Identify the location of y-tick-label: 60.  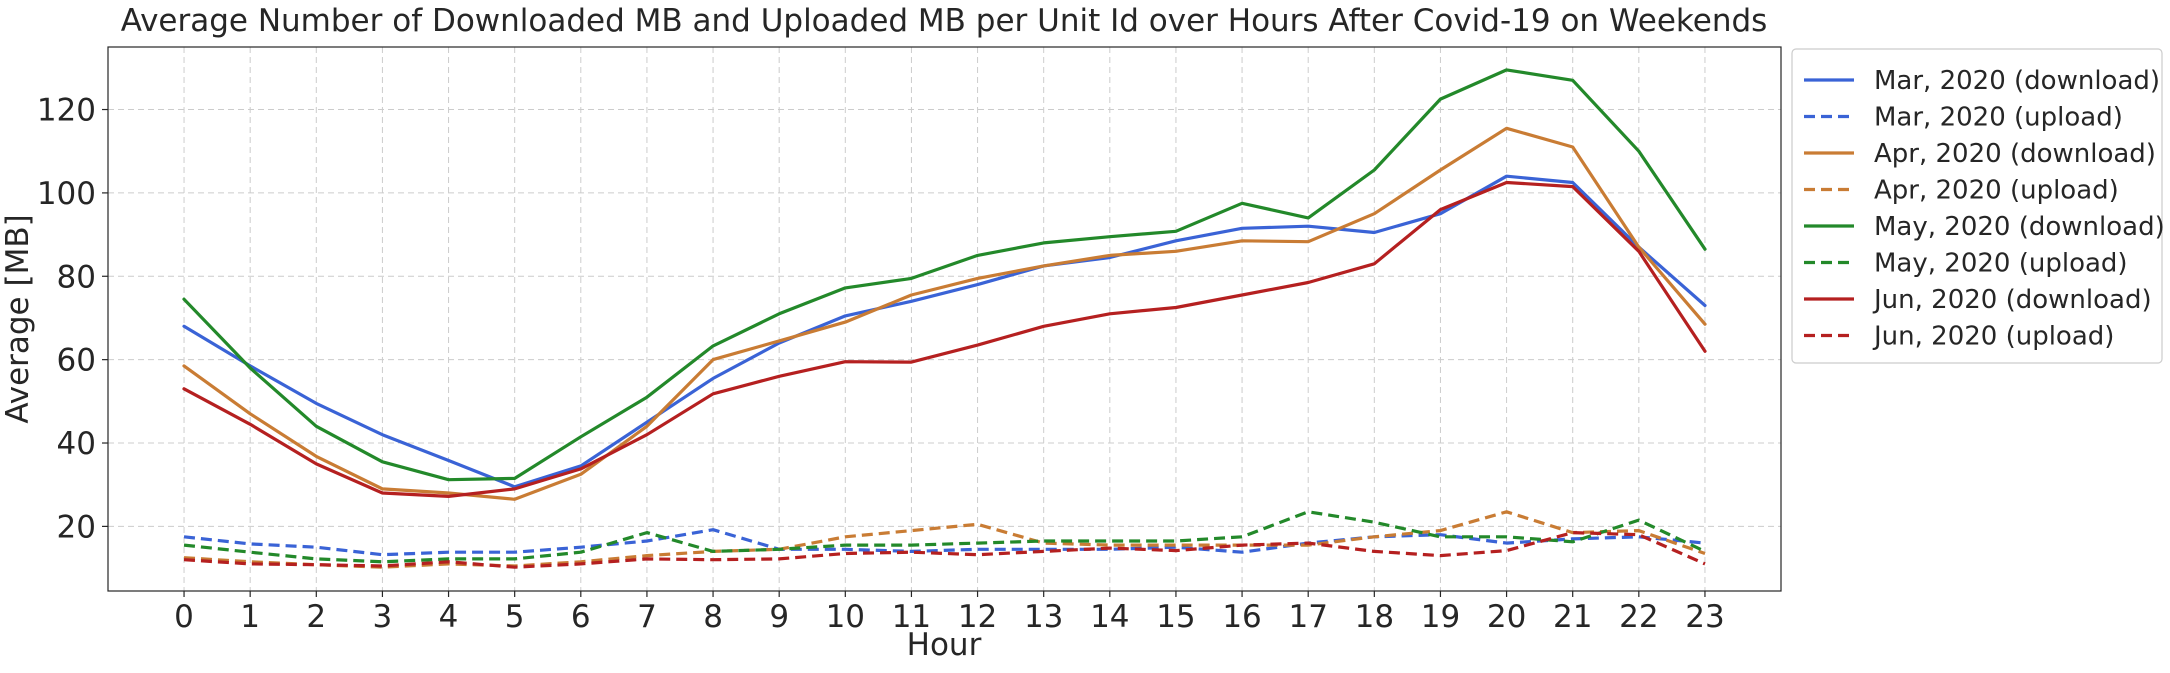
(76, 361).